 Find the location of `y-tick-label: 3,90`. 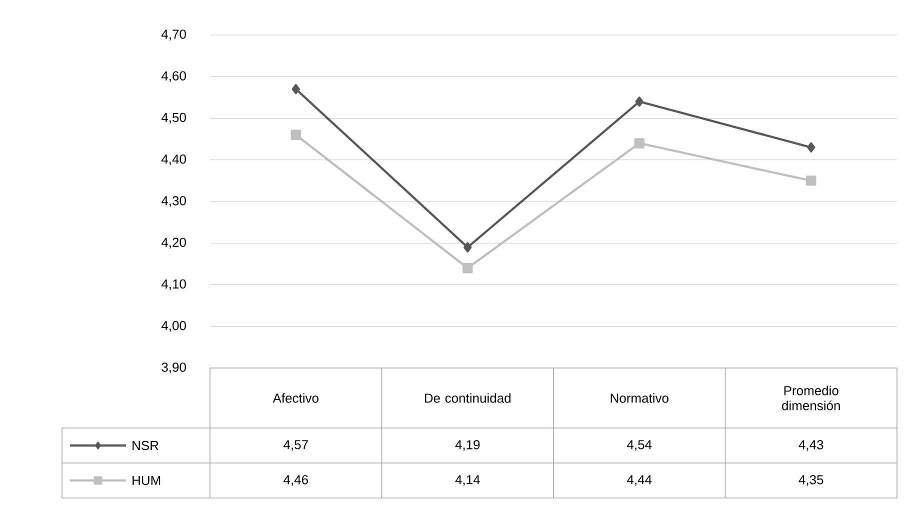

y-tick-label: 3,90 is located at coordinates (174, 368).